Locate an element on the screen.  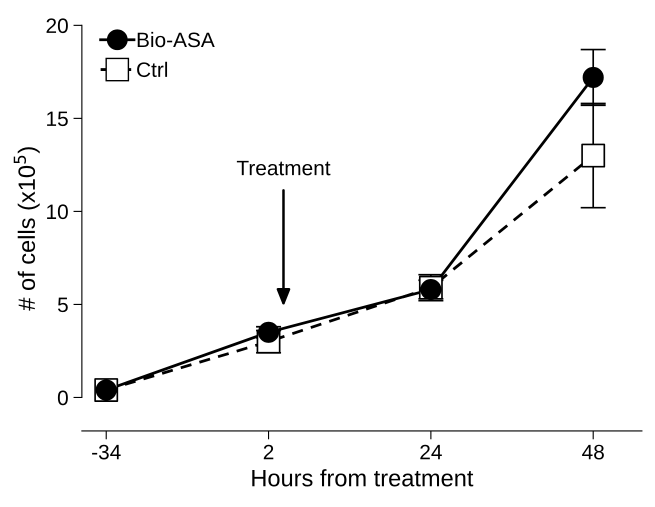
legend-label: Bio-ASA is located at coordinates (176, 40).